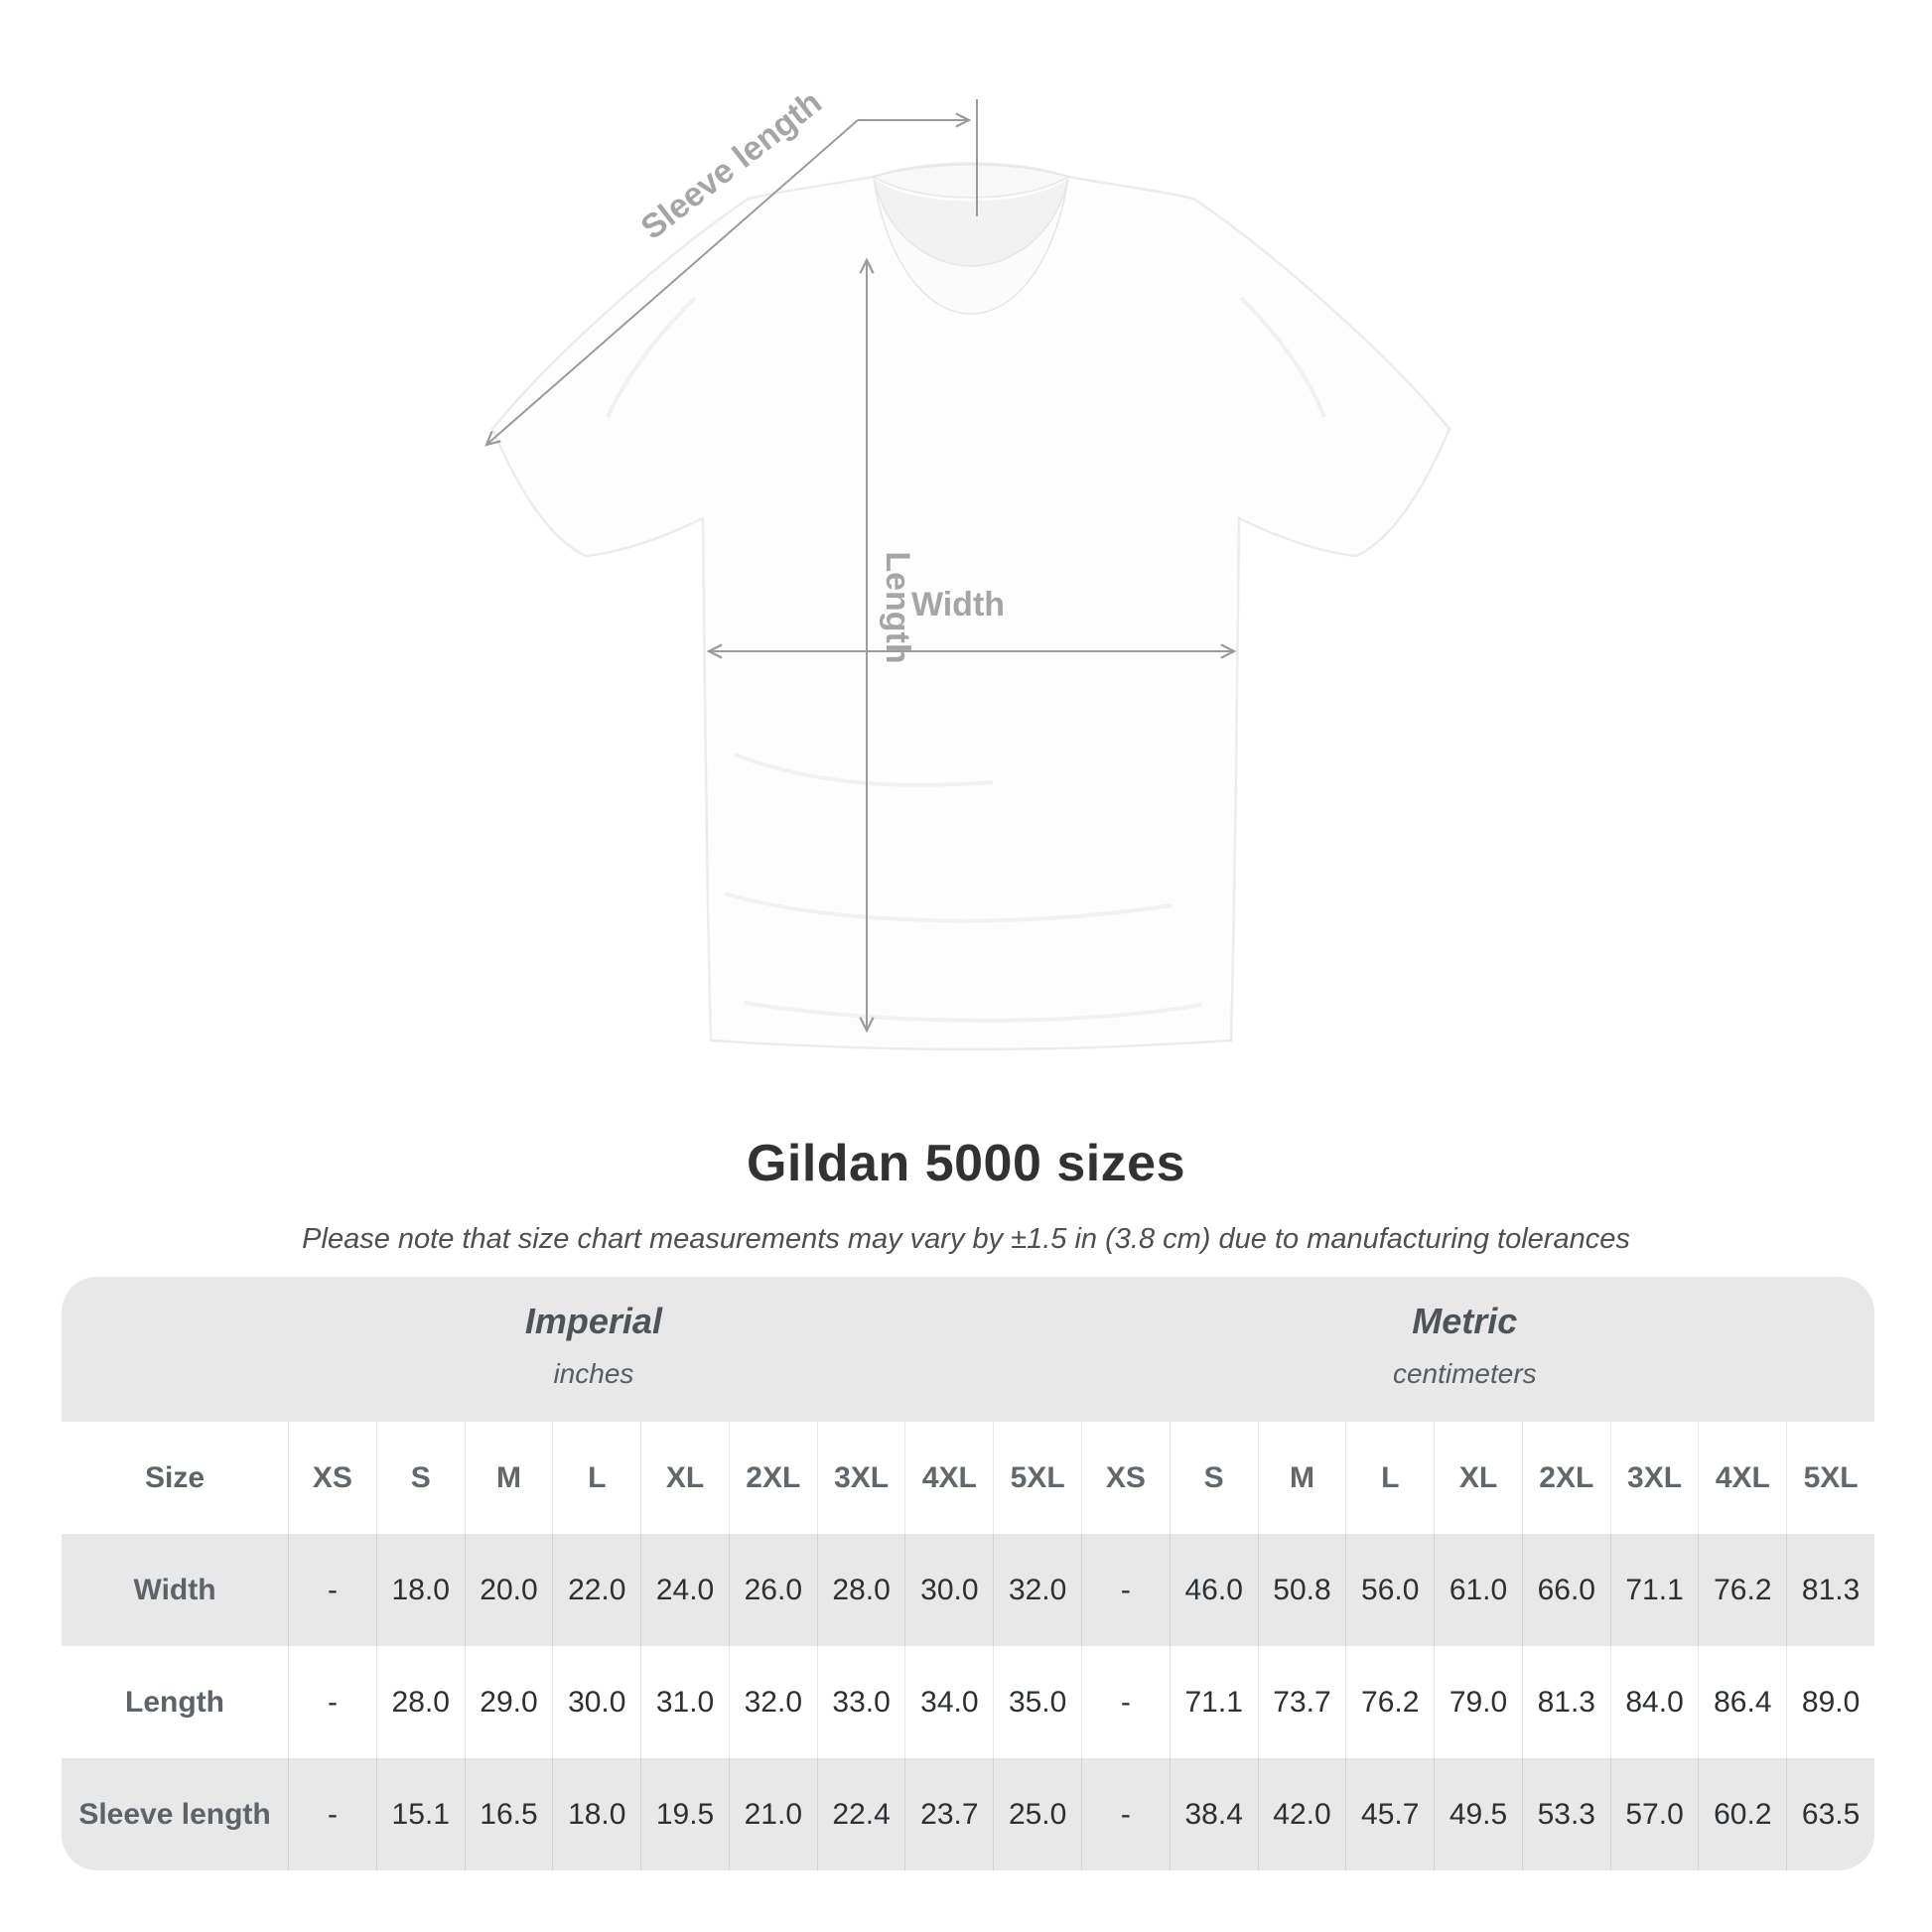 The height and width of the screenshot is (1932, 1932). Describe the element at coordinates (684, 1814) in the screenshot. I see `table-cell-imperial: 19.5` at that location.